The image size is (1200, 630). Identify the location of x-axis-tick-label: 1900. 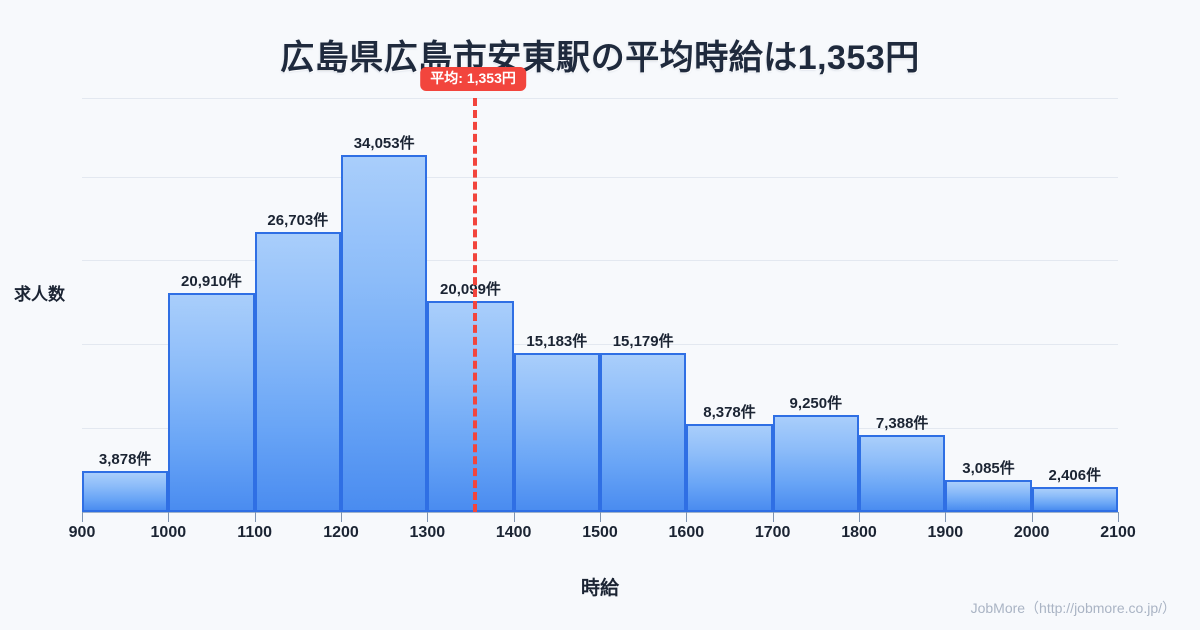
(945, 532).